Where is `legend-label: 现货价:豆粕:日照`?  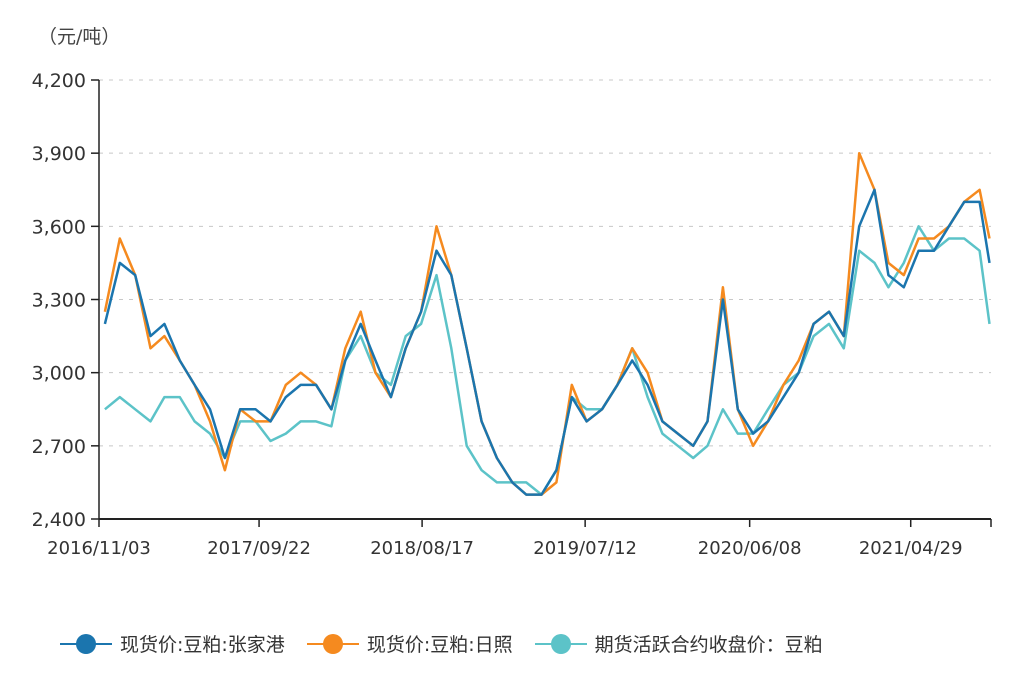 legend-label: 现货价:豆粕:日照 is located at coordinates (439, 645).